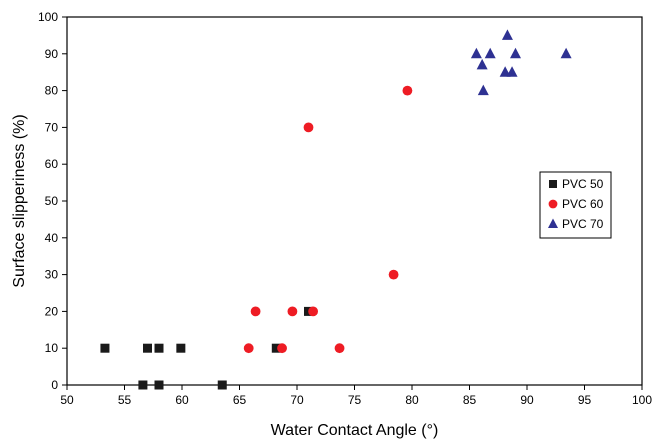  What do you see at coordinates (52, 54) in the screenshot?
I see `y-tick-label: 90` at bounding box center [52, 54].